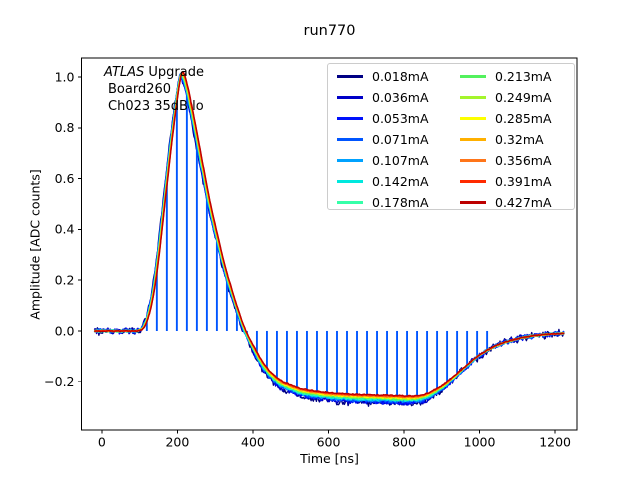  I want to click on legend-item-label: 0.427mA, so click(523, 202).